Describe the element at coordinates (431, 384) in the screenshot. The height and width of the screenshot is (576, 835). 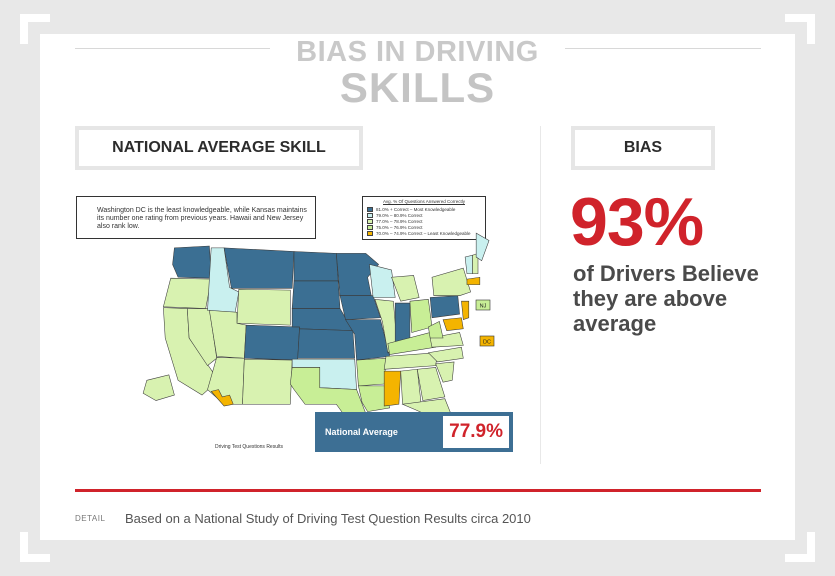
I see `state-ga` at that location.